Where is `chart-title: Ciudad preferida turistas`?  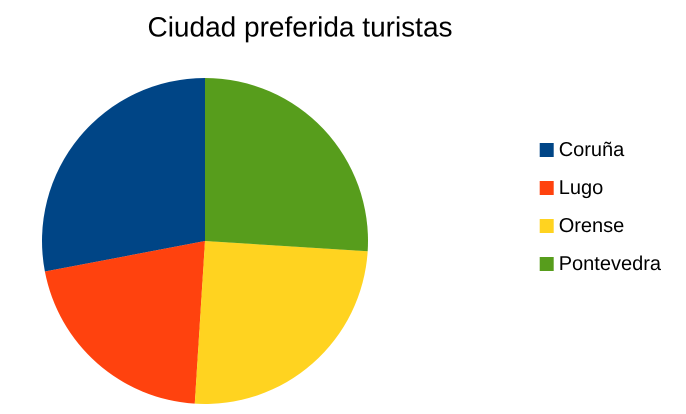
chart-title: Ciudad preferida turistas is located at coordinates (300, 27).